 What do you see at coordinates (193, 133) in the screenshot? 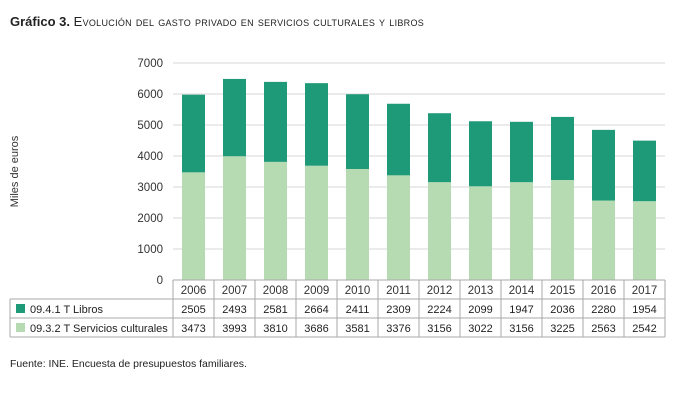
I see `bar-libros-2006` at bounding box center [193, 133].